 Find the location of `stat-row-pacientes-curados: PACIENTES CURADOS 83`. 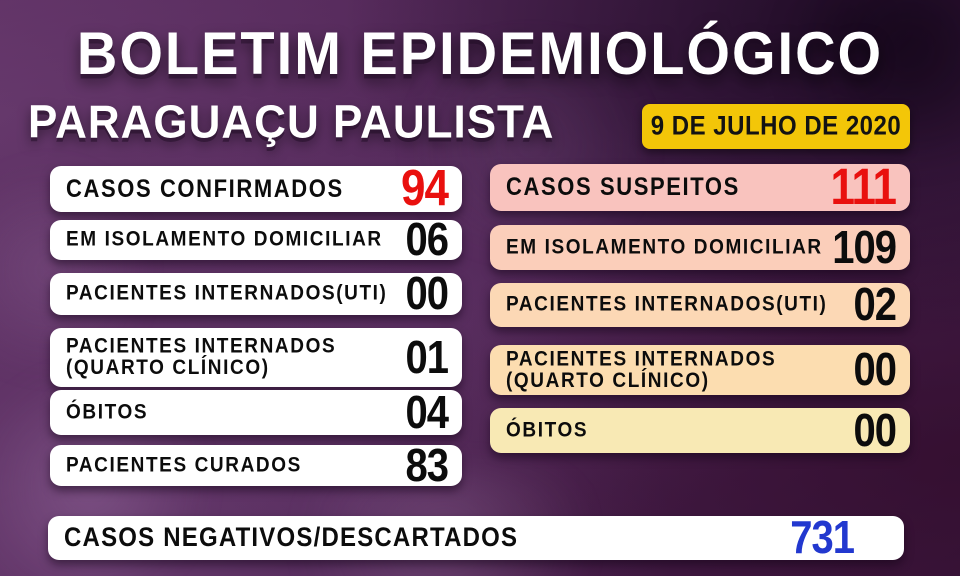

stat-row-pacientes-curados: PACIENTES CURADOS 83 is located at coordinates (256, 465).